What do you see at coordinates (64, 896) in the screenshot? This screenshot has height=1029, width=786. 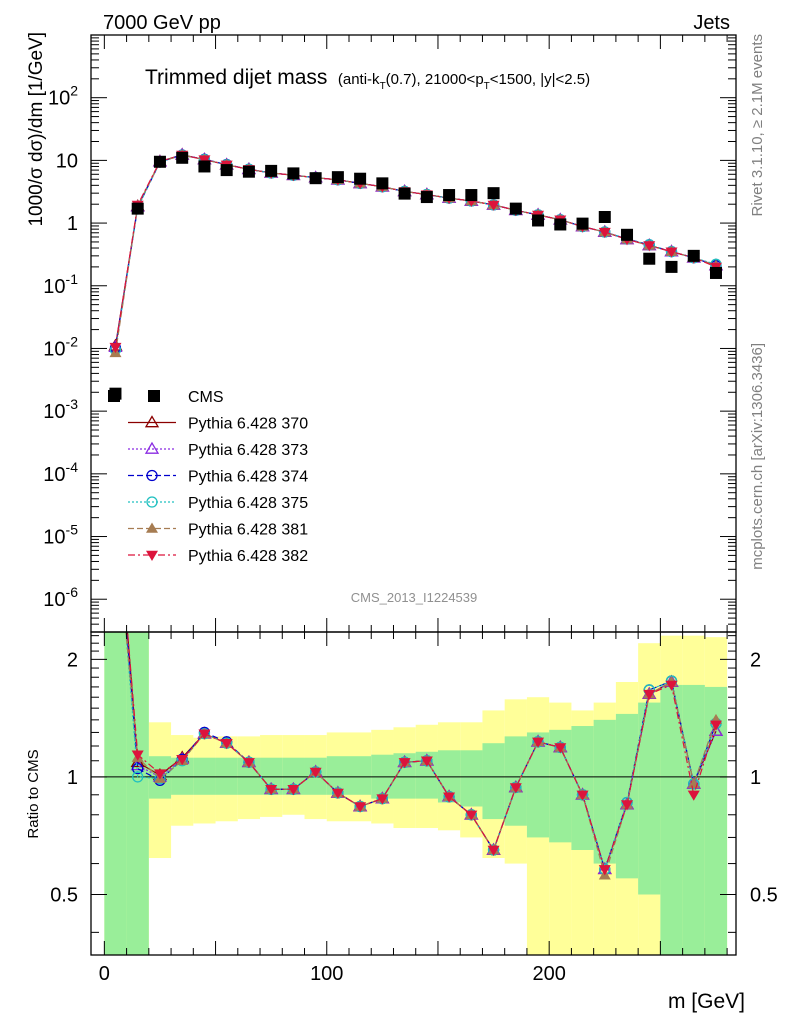 I see `ratio-y-tick-label: 0.5` at bounding box center [64, 896].